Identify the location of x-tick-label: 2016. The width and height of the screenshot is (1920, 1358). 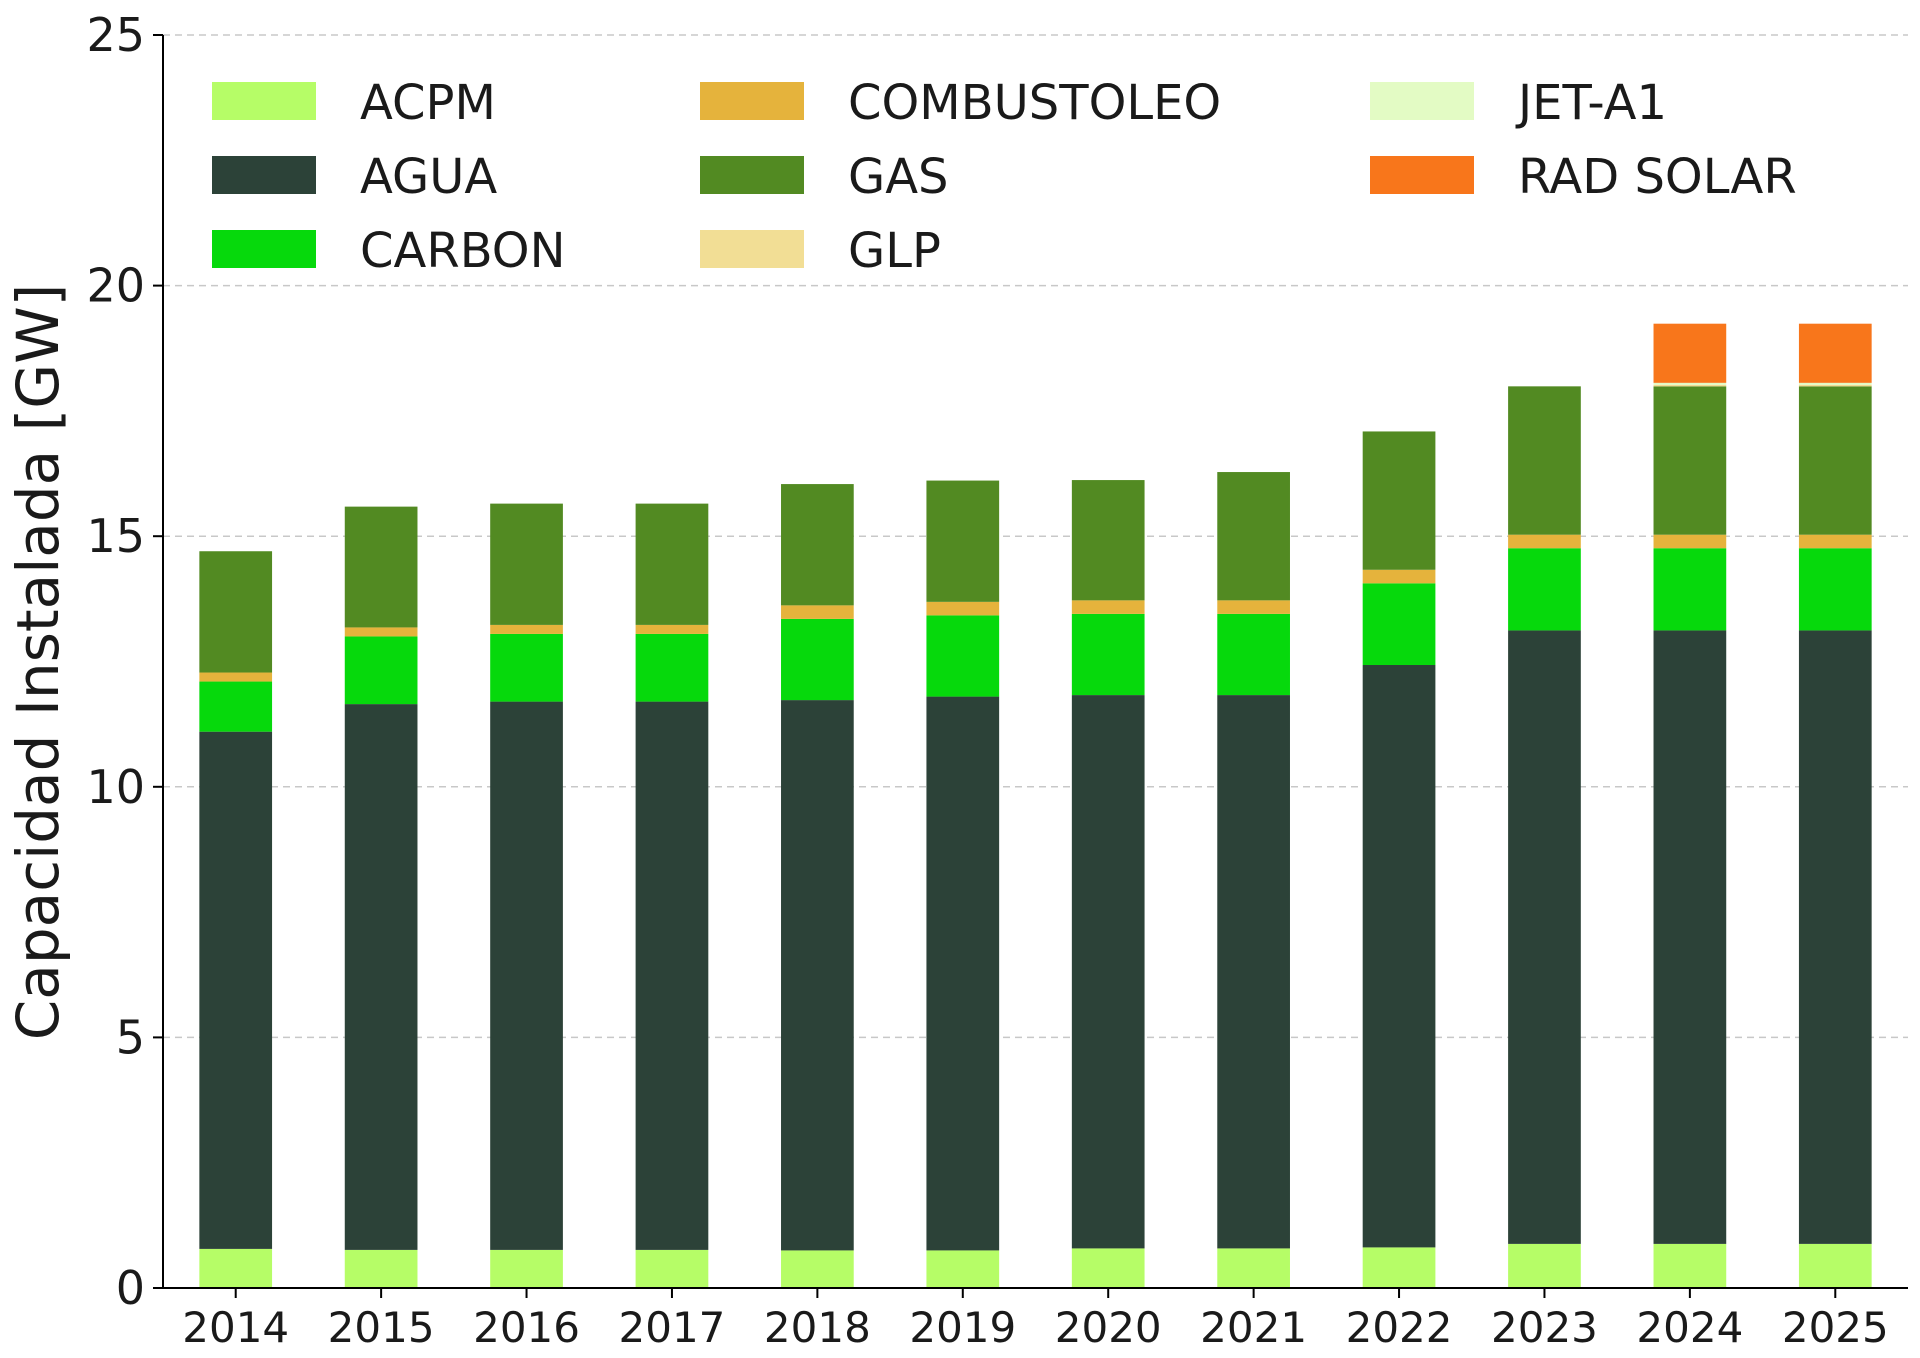
(526, 1327).